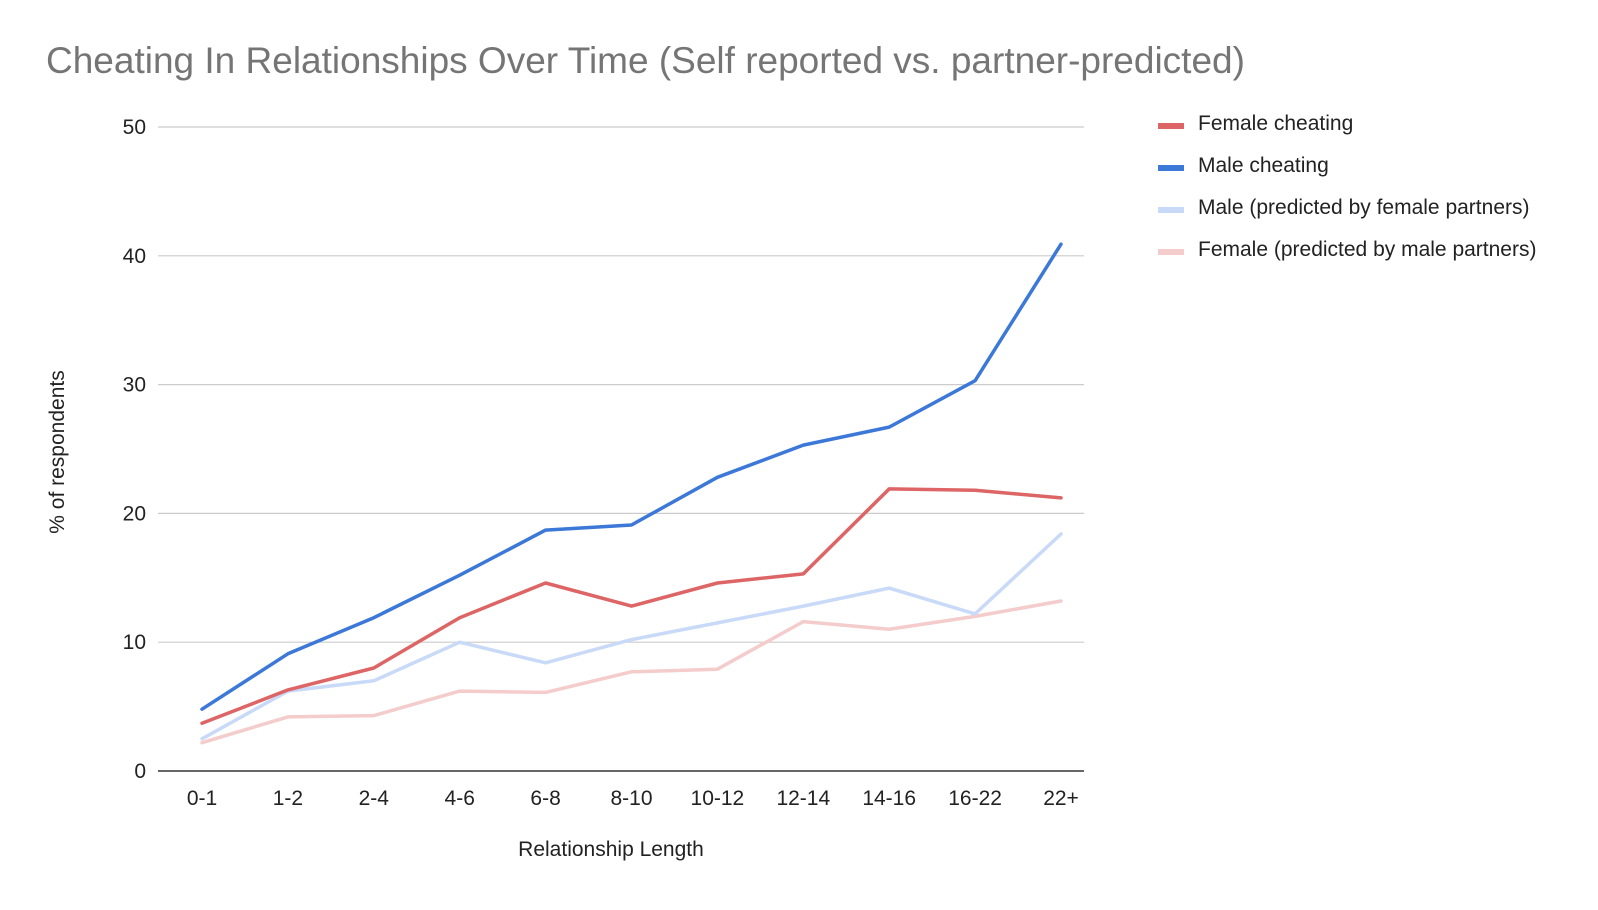 The width and height of the screenshot is (1598, 910). I want to click on x-tick-label: 8-10, so click(631, 798).